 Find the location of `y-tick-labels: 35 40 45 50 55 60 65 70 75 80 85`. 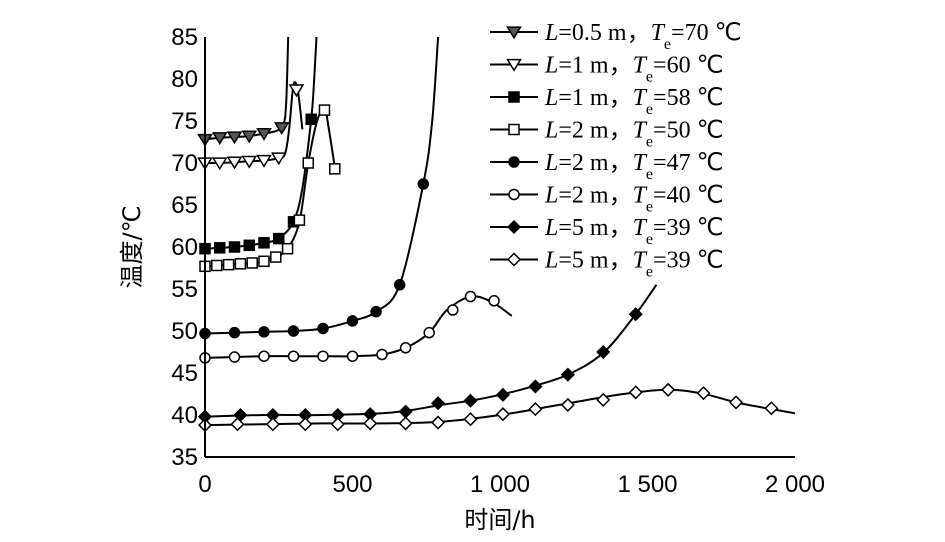

y-tick-labels: 35 40 45 50 55 60 65 70 75 80 85 is located at coordinates (184, 247).